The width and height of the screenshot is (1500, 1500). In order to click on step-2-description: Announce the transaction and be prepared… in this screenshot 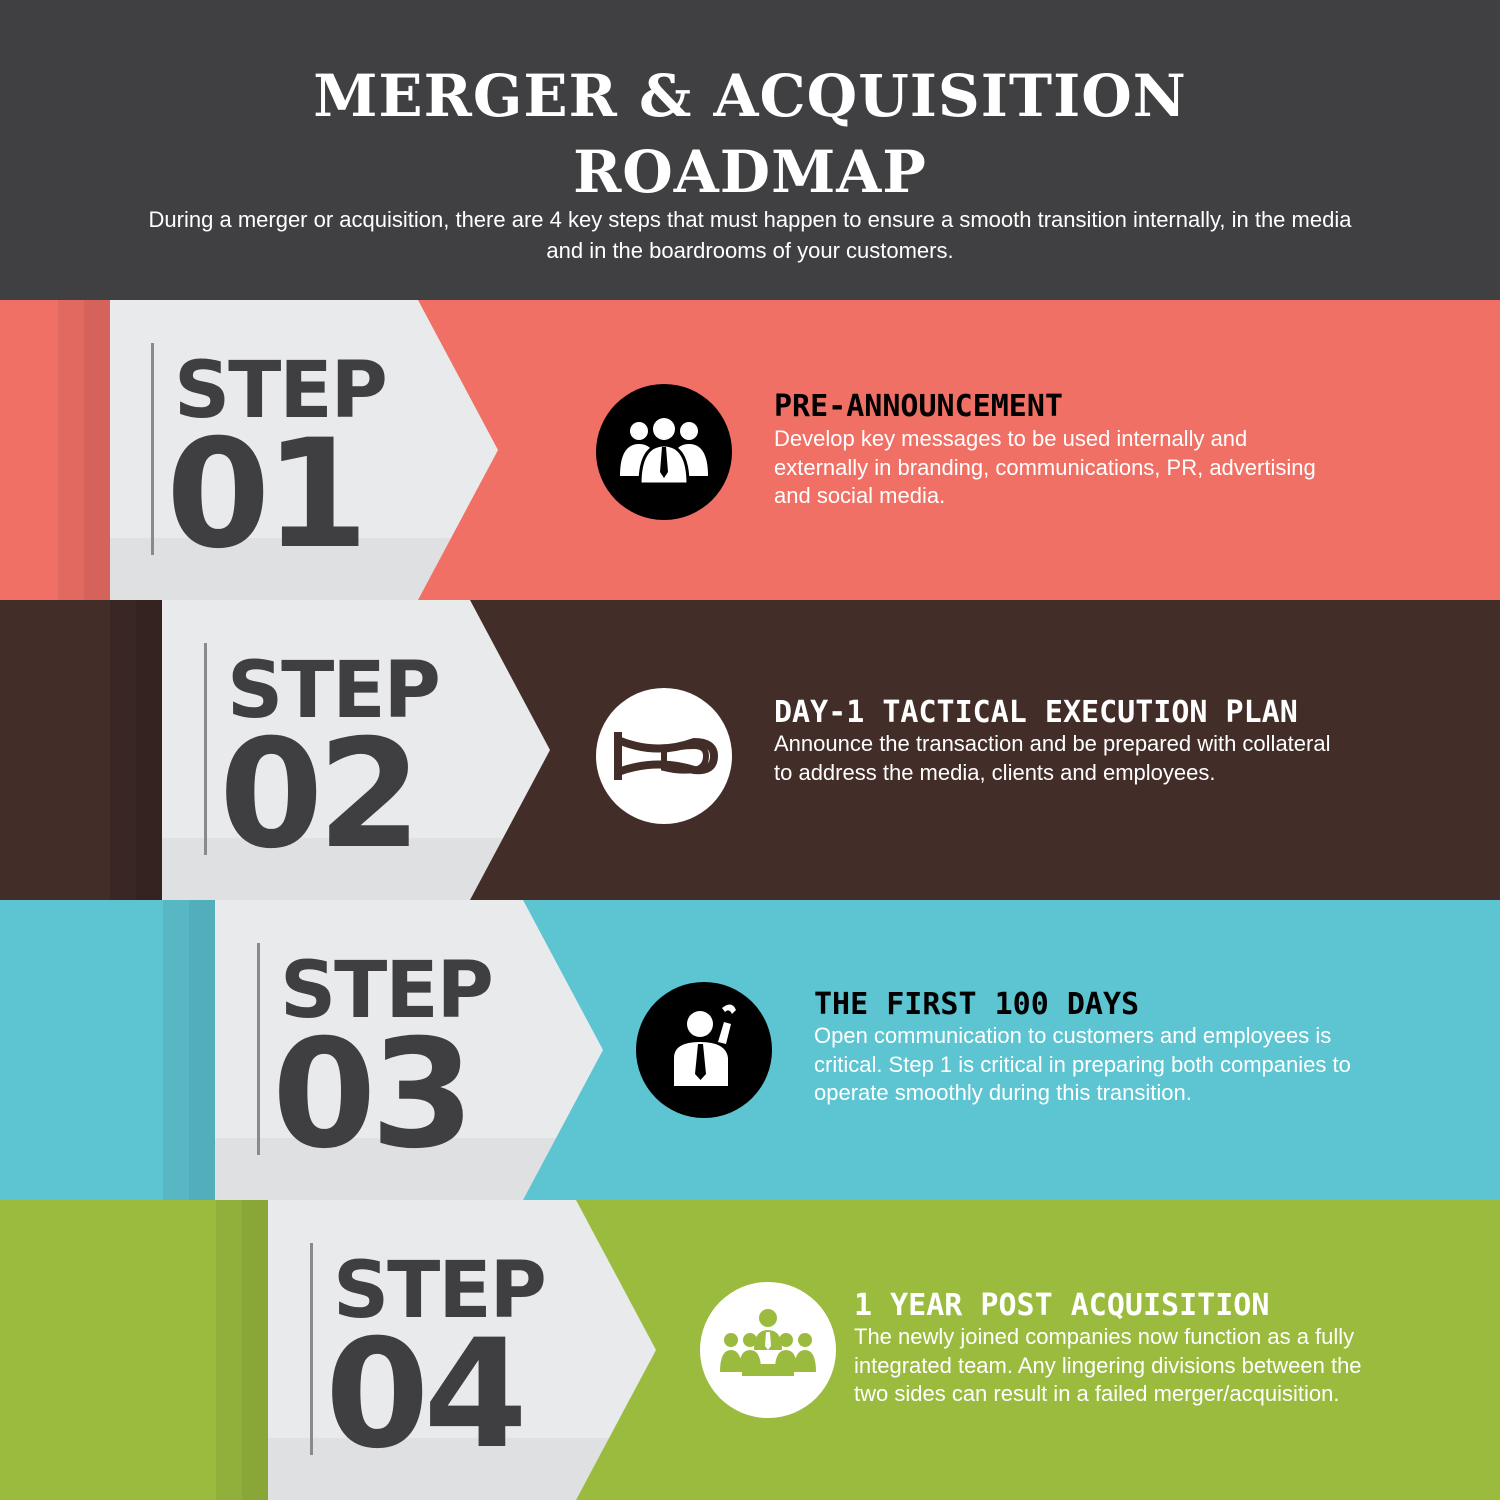, I will do `click(1052, 758)`.